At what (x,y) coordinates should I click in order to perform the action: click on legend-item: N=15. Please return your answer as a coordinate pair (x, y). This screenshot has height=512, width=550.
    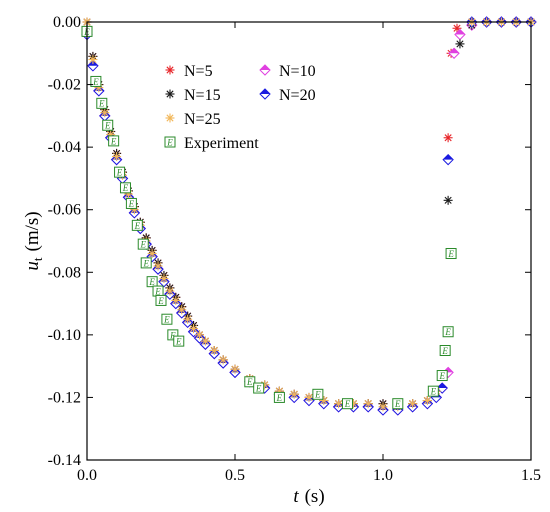
    Looking at the image, I should click on (193, 95).